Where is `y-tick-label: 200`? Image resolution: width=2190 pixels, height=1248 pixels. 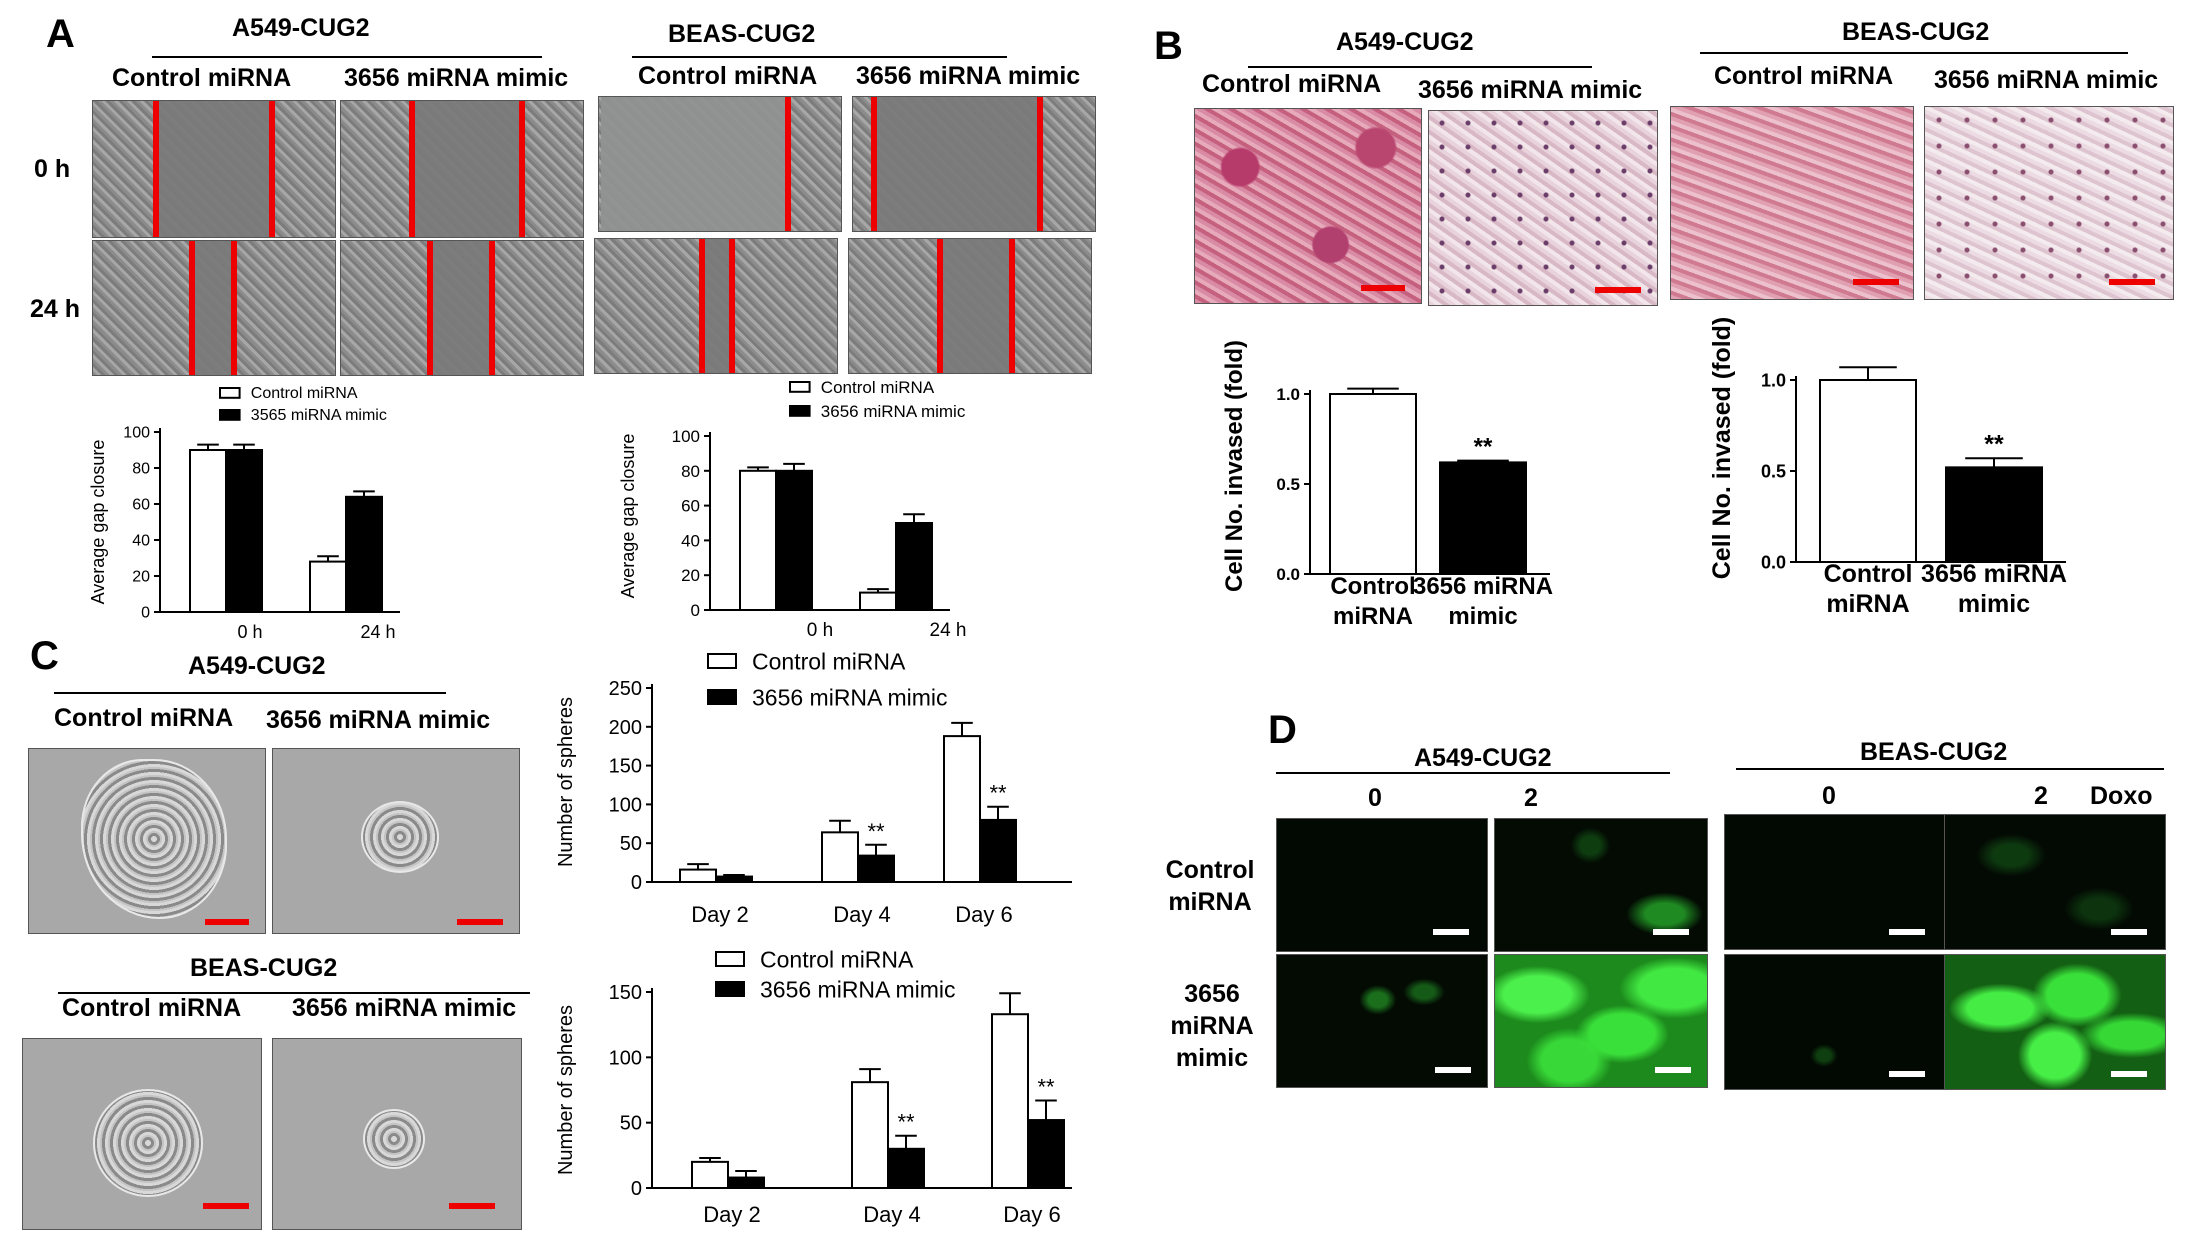 y-tick-label: 200 is located at coordinates (625, 728).